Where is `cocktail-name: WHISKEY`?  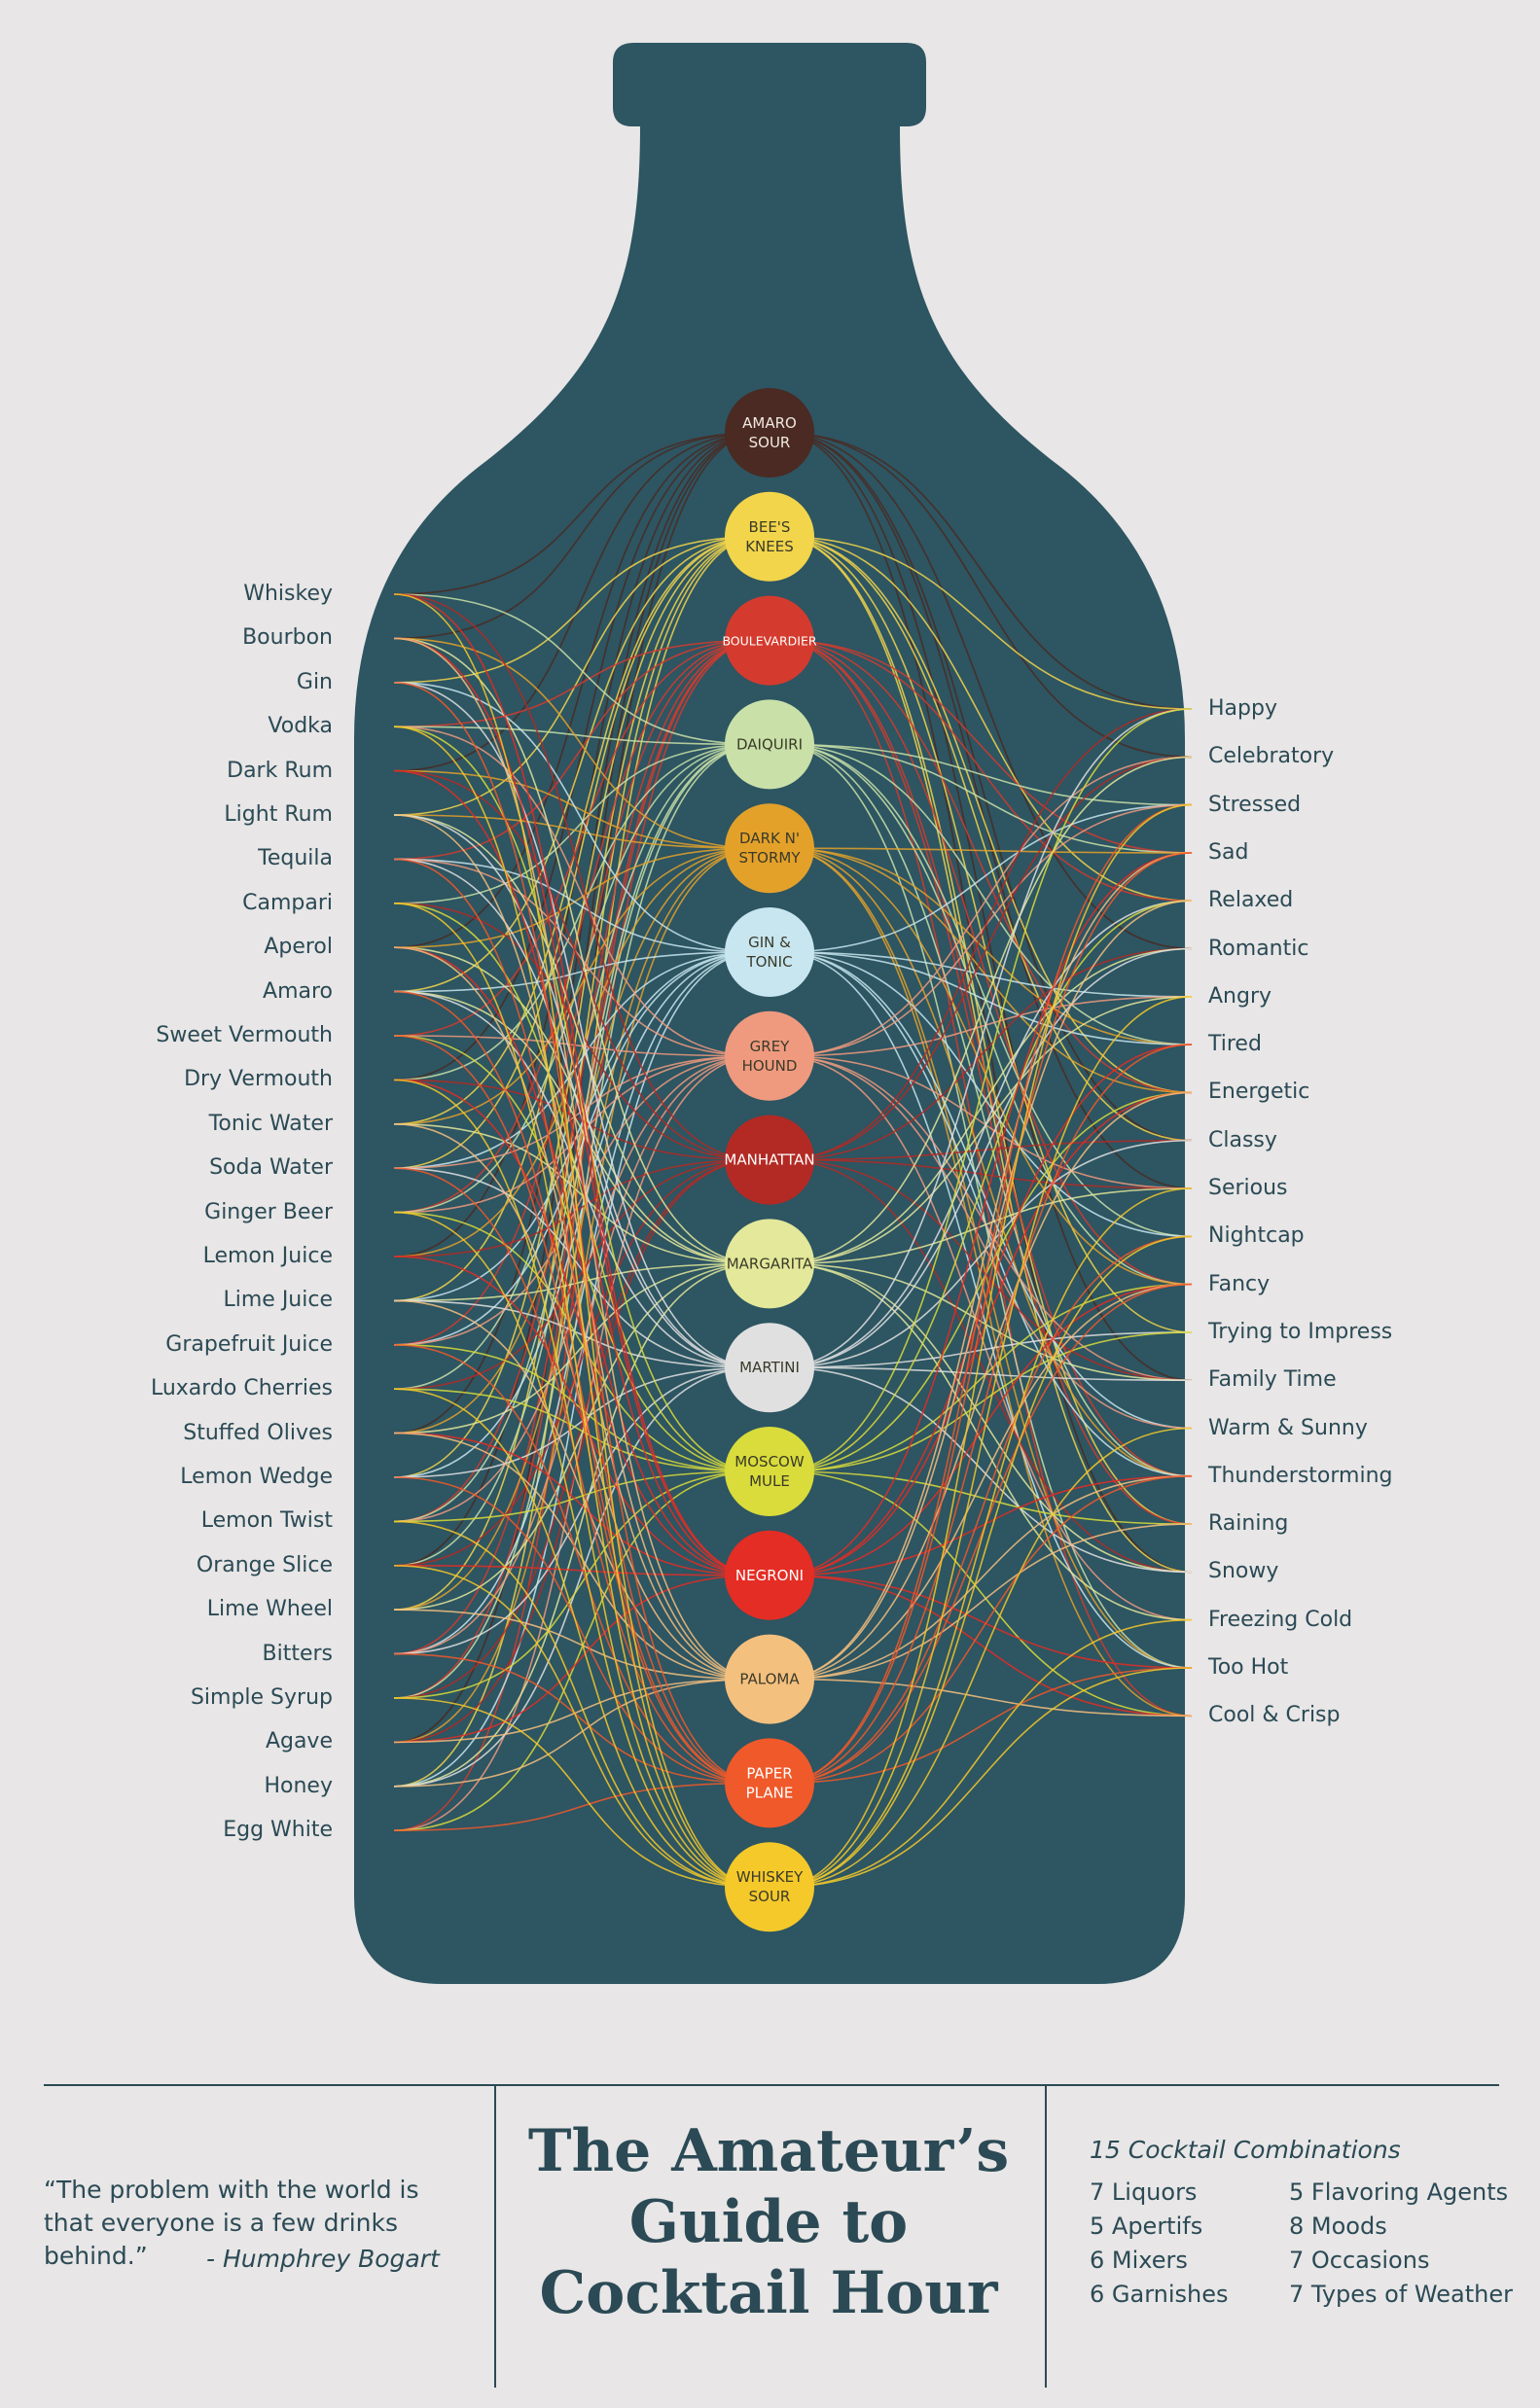 cocktail-name: WHISKEY is located at coordinates (770, 1877).